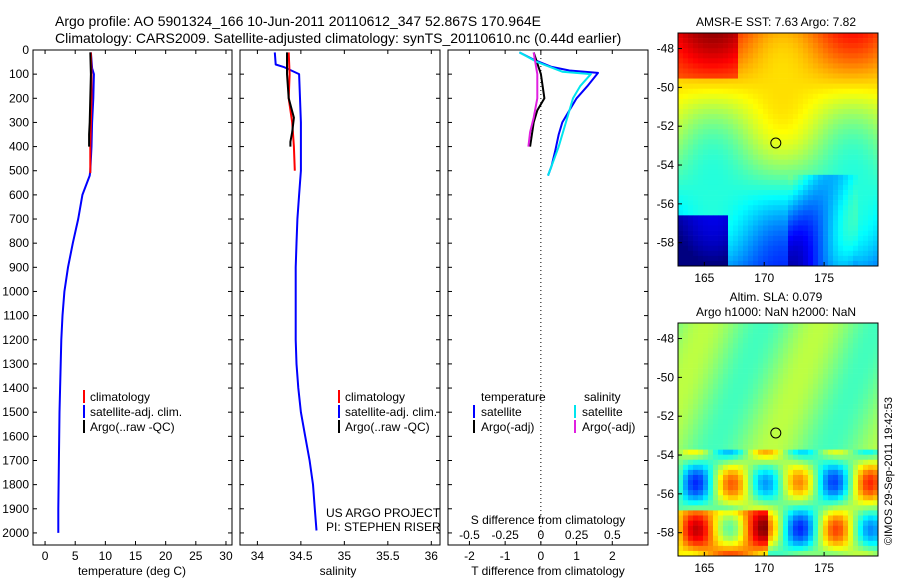 The height and width of the screenshot is (580, 900). Describe the element at coordinates (540, 535) in the screenshot. I see `s-difference-axis: -0.5 -0.25 0 0.25 0.5` at that location.